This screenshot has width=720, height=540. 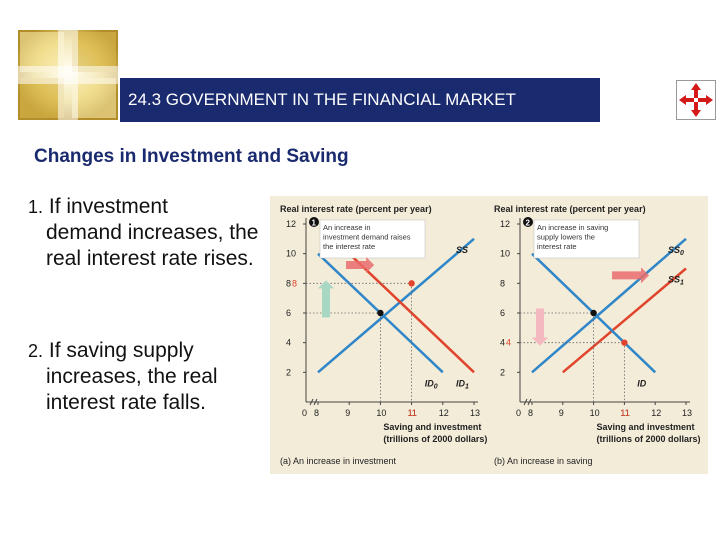 I want to click on series-line-id1, so click(x=411, y=313).